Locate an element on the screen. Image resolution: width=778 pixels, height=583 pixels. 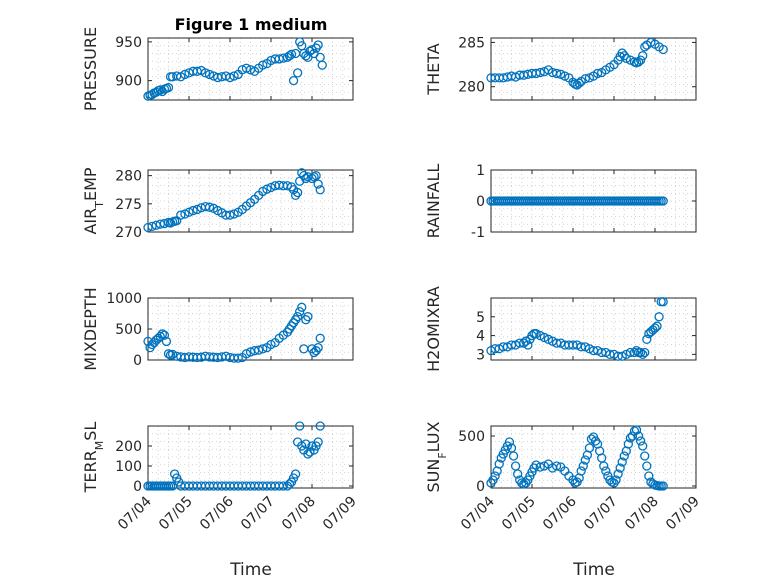
y-axis-label: MIXDEPTH is located at coordinates (90, 328).